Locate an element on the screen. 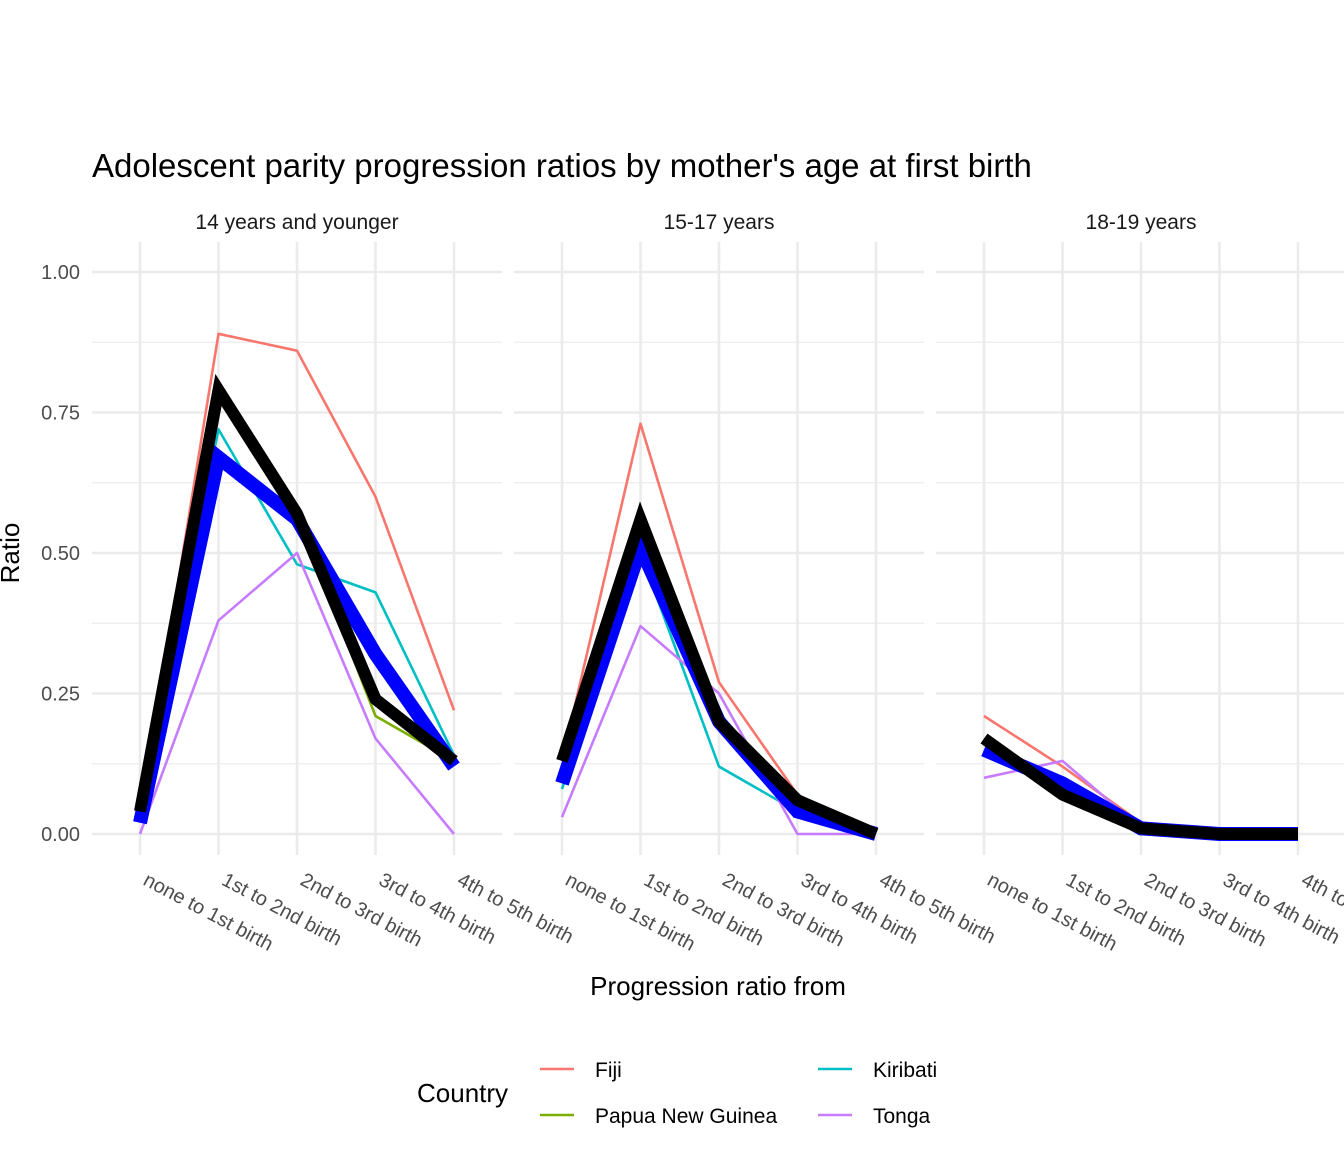 Image resolution: width=1344 pixels, height=1152 pixels. legend-title: Country is located at coordinates (462, 1093).